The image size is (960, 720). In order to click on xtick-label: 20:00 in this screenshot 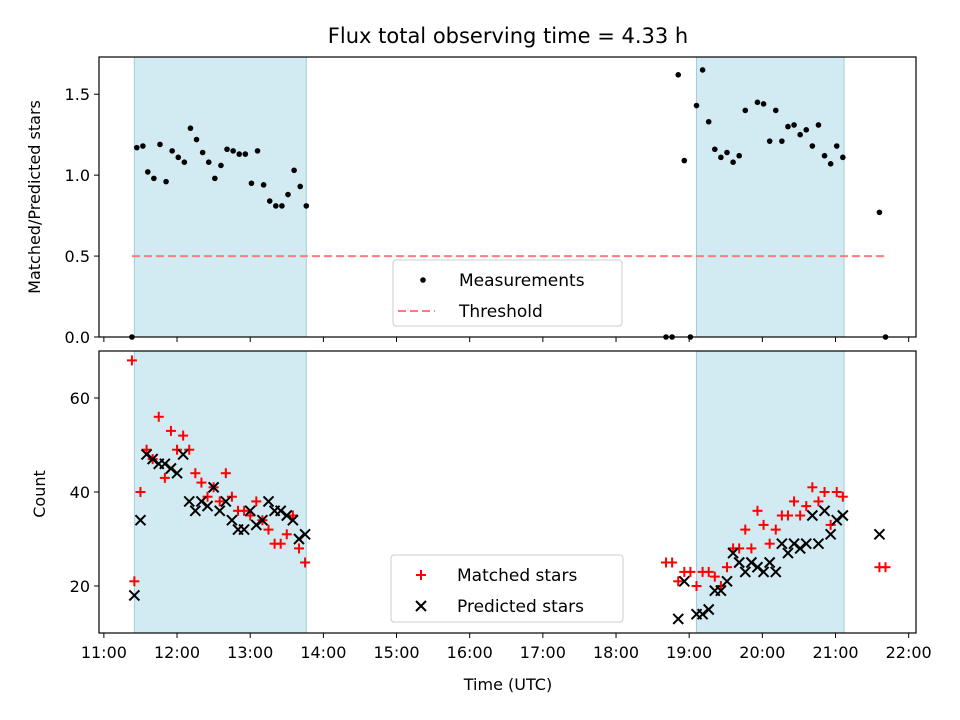, I will do `click(762, 652)`.